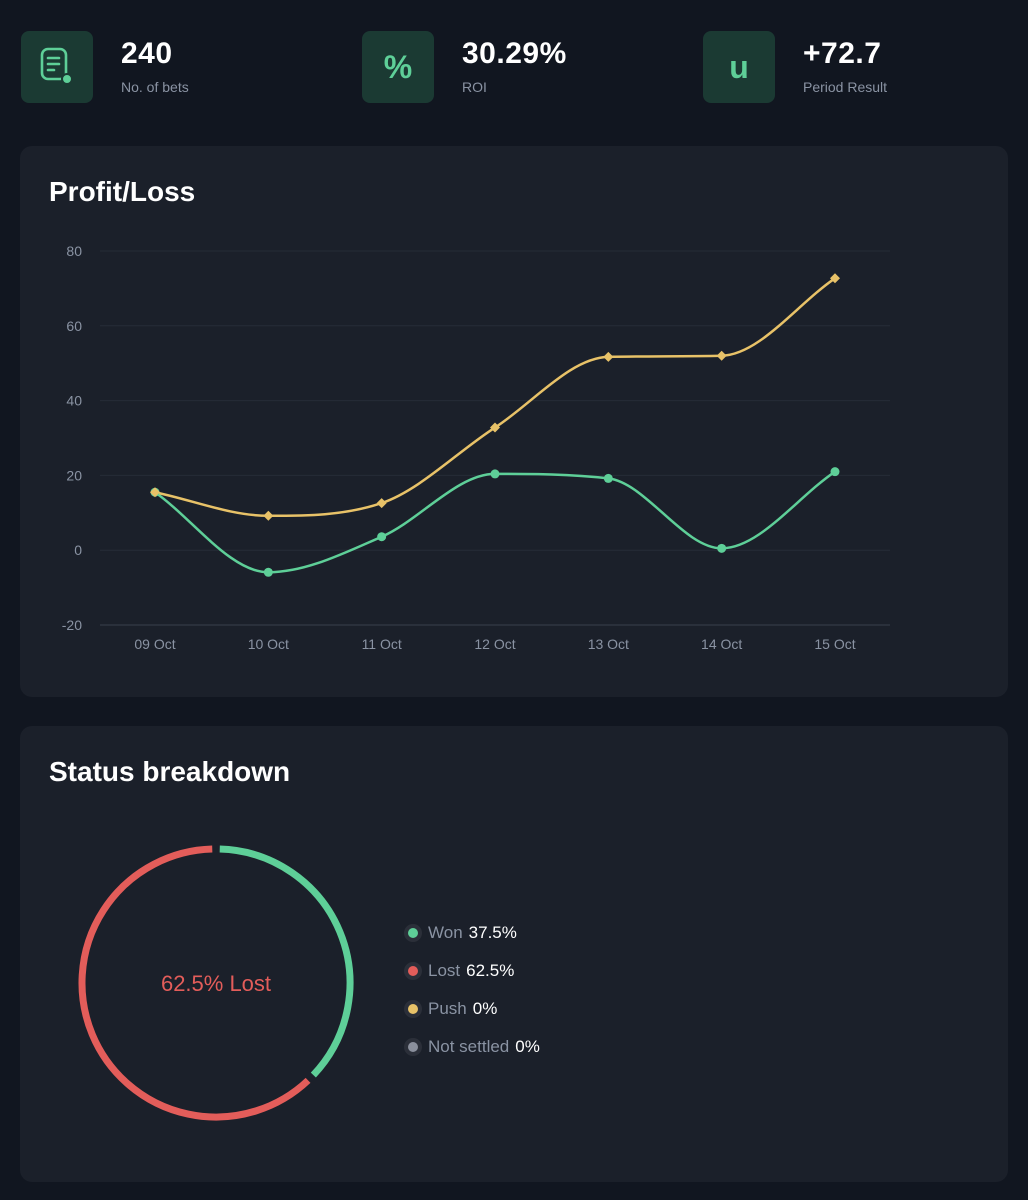 This screenshot has width=1028, height=1200. I want to click on stat-value: 30.29%, so click(514, 53).